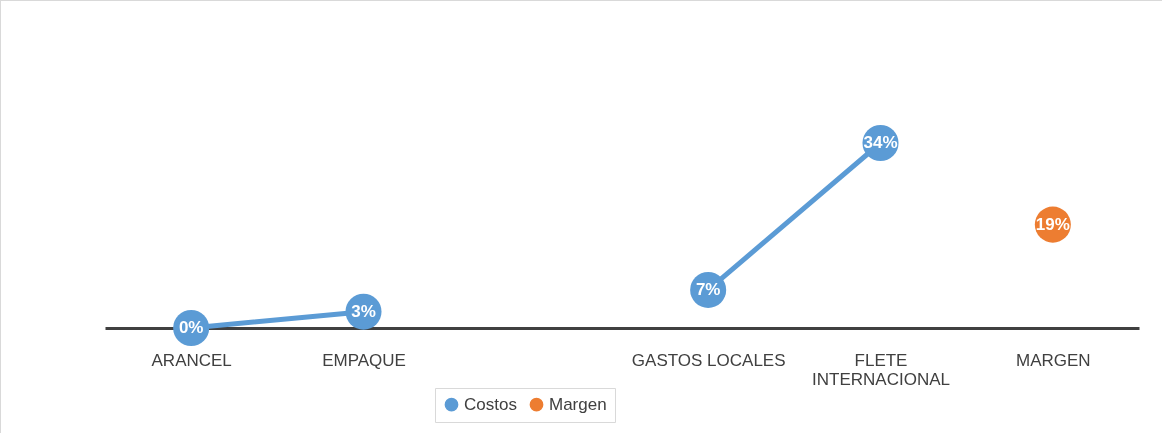  I want to click on data-label: 34%, so click(880, 142).